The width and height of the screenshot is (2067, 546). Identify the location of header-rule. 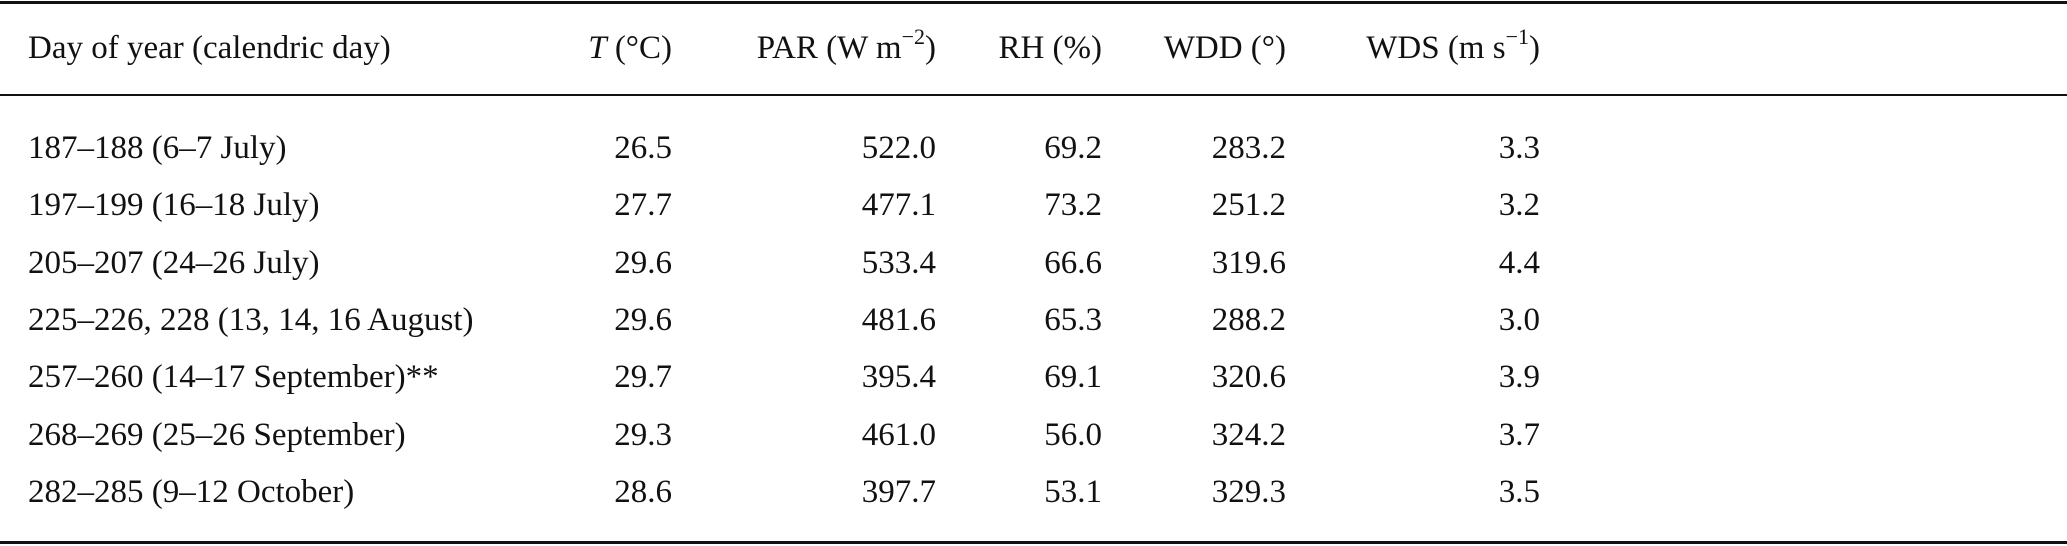
(1033, 95).